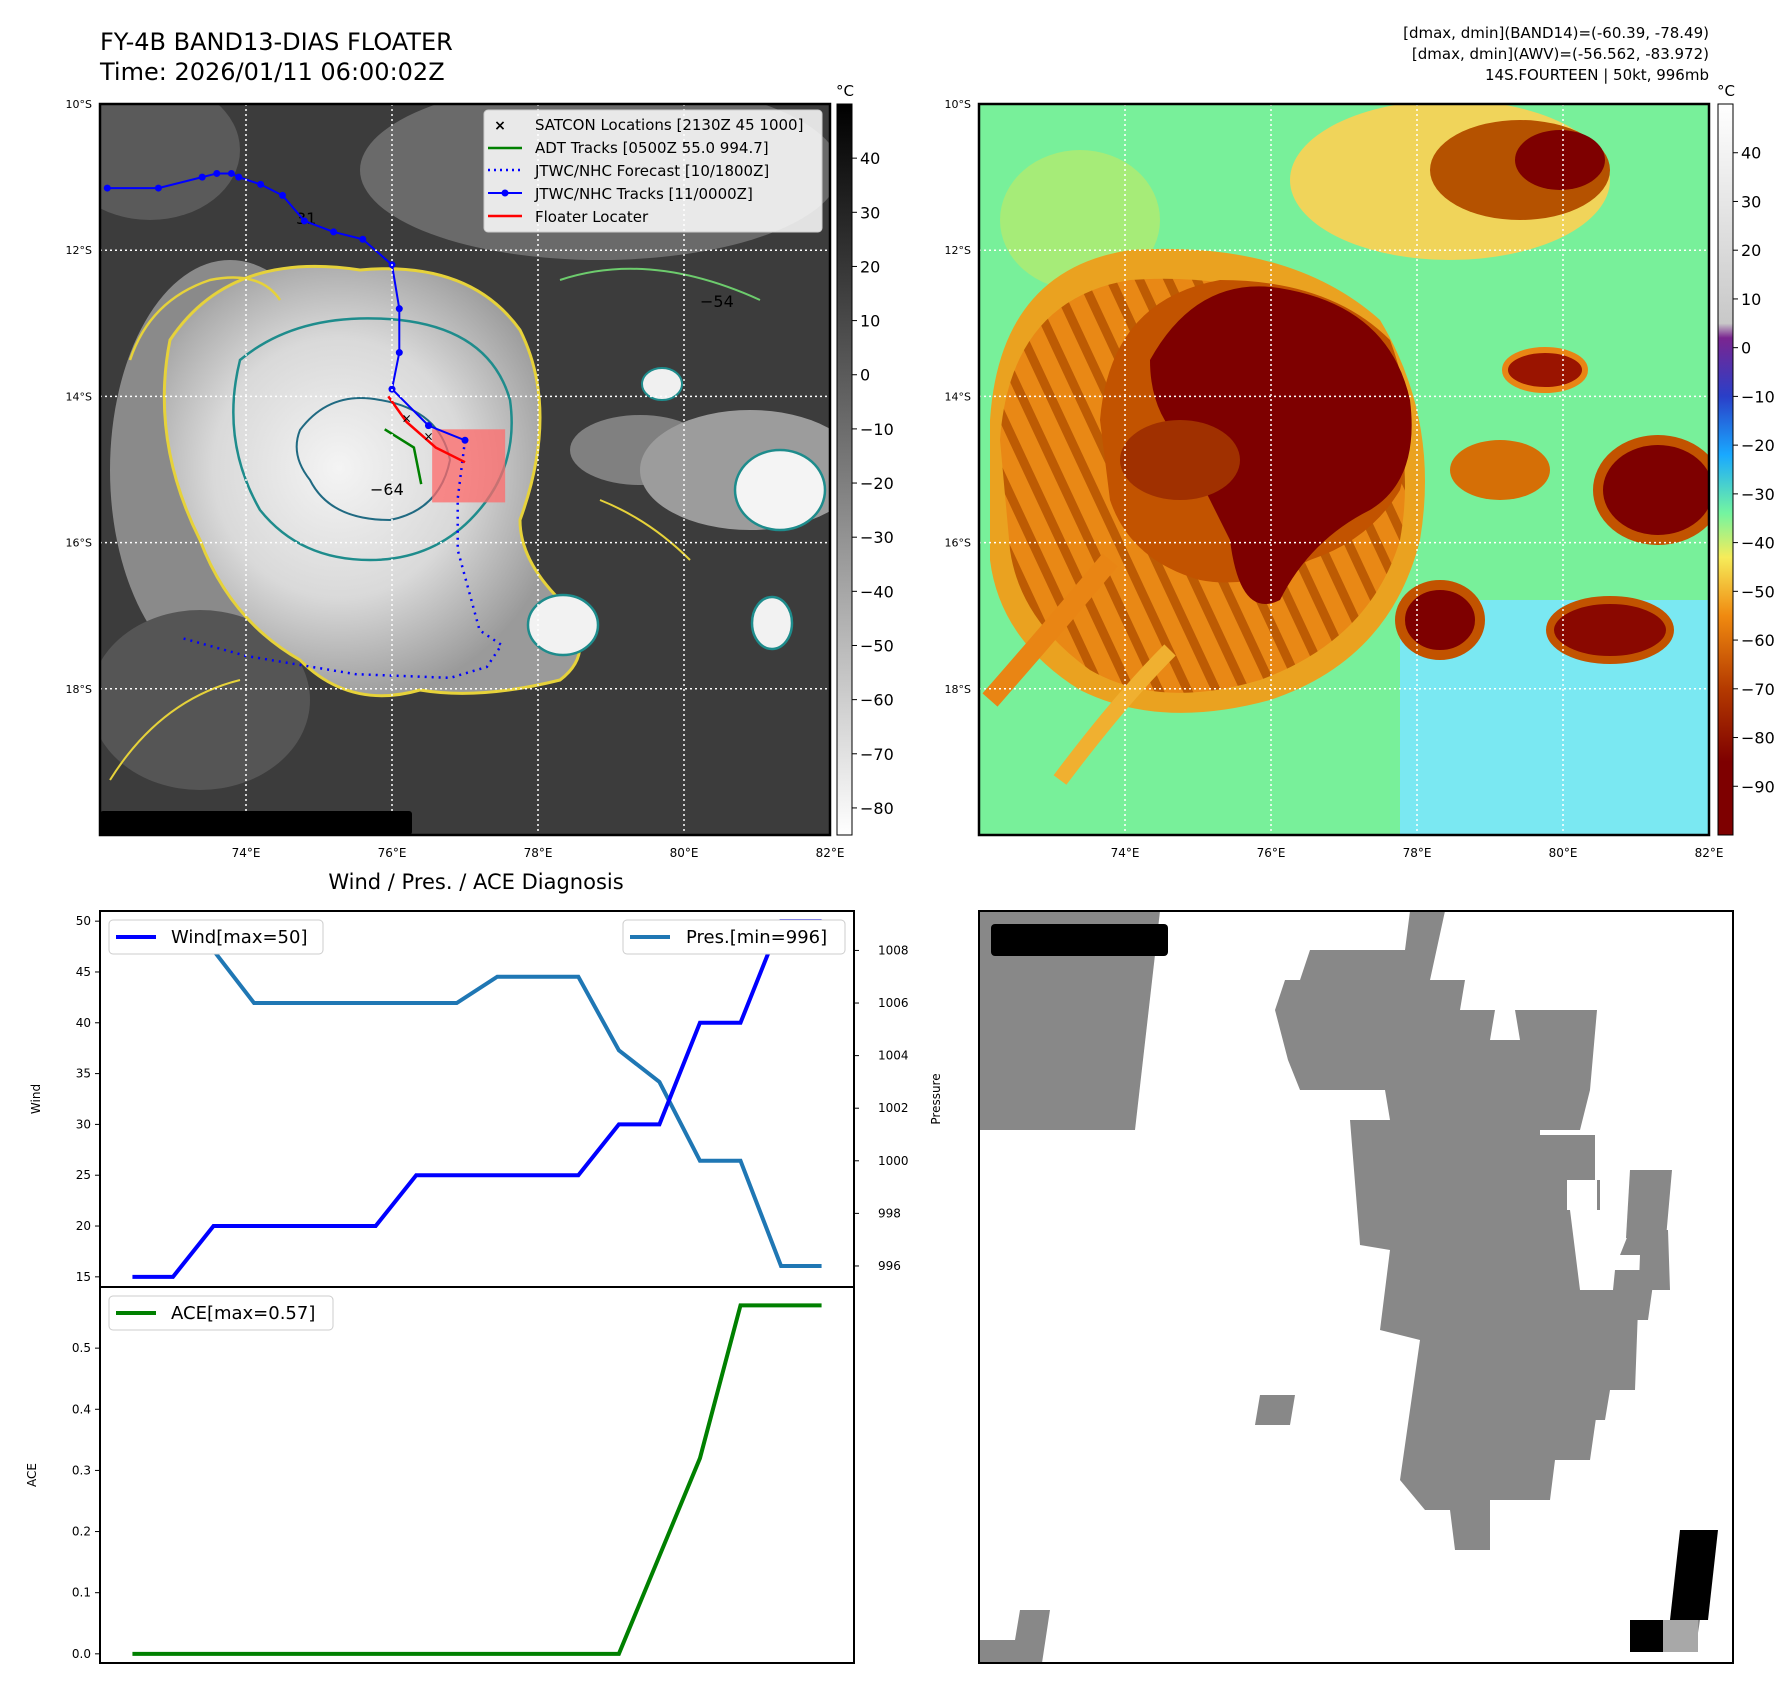 This screenshot has width=1792, height=1692. Describe the element at coordinates (756, 937) in the screenshot. I see `pressure-legend-label: Pres.[min=996]` at that location.